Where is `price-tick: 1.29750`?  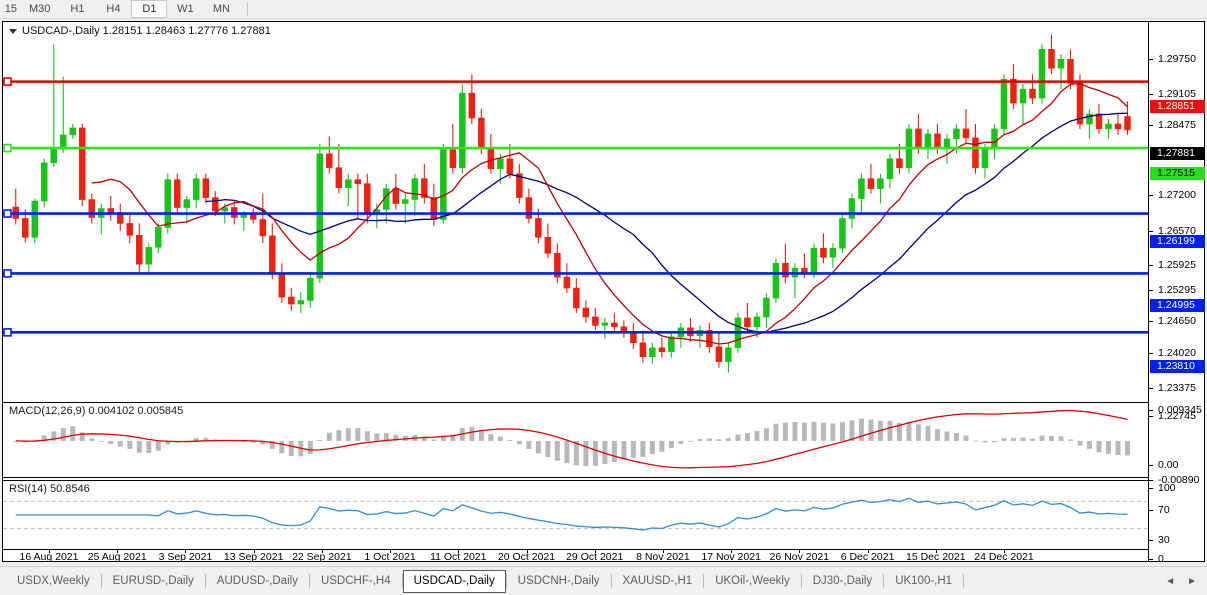
price-tick: 1.29750 is located at coordinates (1177, 59).